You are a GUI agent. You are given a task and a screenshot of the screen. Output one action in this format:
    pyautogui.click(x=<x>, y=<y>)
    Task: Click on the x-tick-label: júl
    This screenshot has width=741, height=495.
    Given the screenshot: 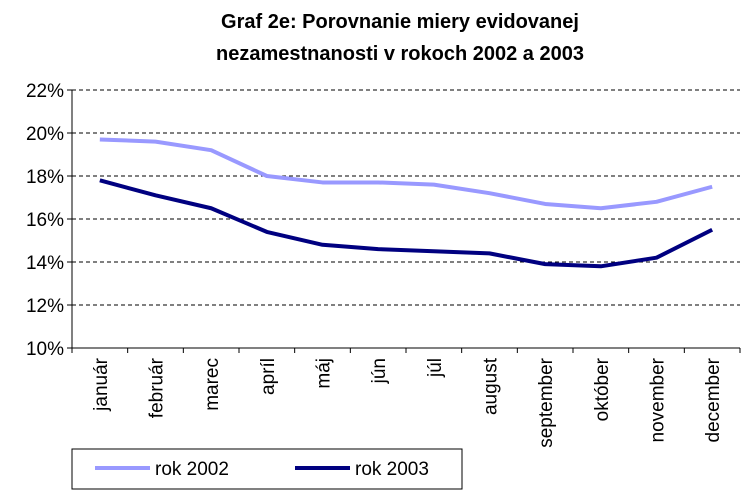 What is the action you would take?
    pyautogui.click(x=435, y=368)
    